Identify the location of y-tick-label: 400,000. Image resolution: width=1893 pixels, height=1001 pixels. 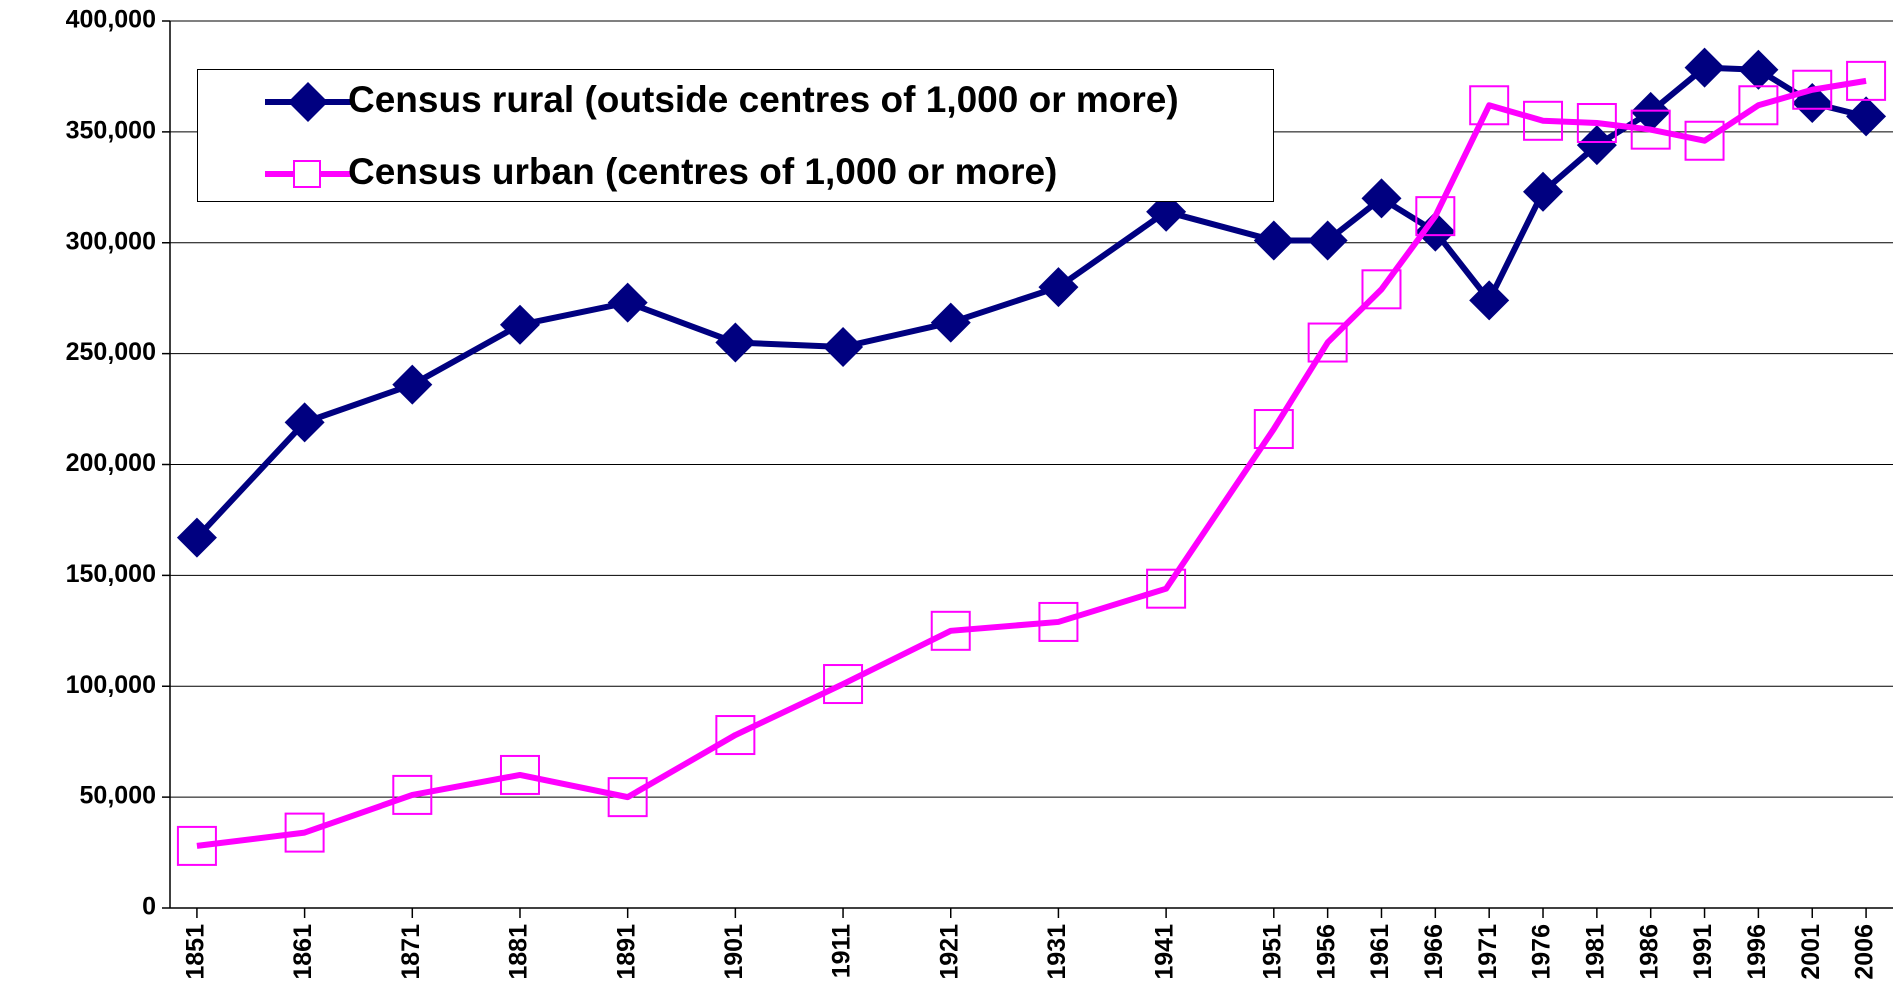
(111, 20).